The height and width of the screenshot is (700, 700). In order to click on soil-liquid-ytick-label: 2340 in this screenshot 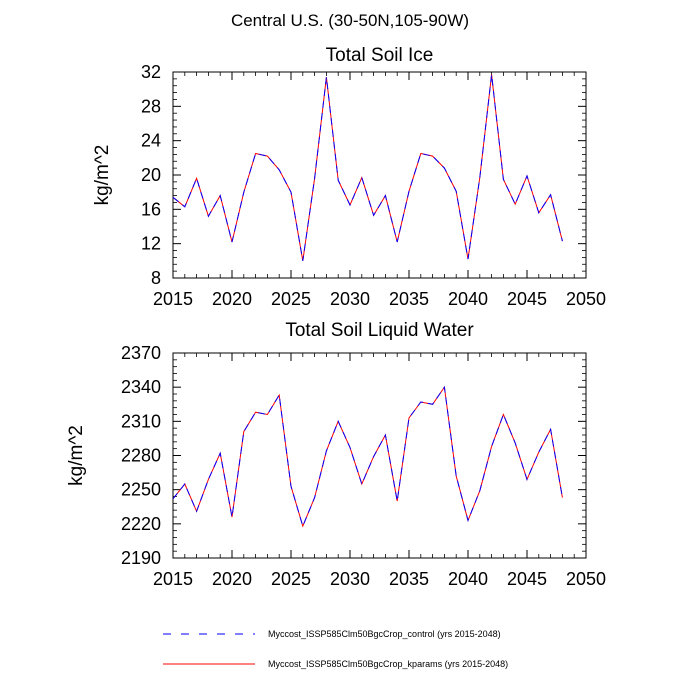, I will do `click(141, 387)`.